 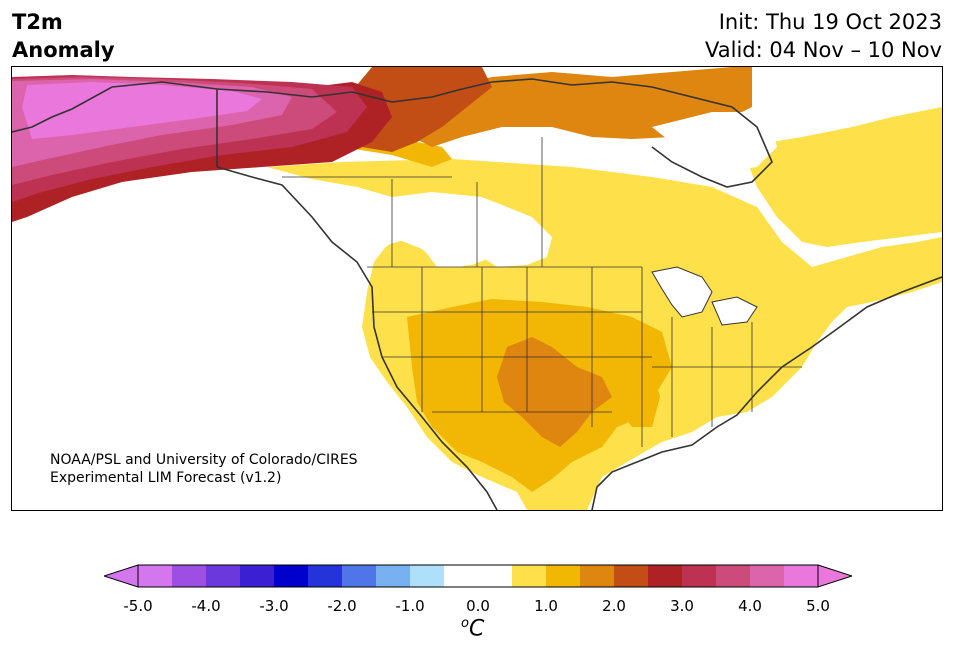 I want to click on great-lakes, so click(x=704, y=296).